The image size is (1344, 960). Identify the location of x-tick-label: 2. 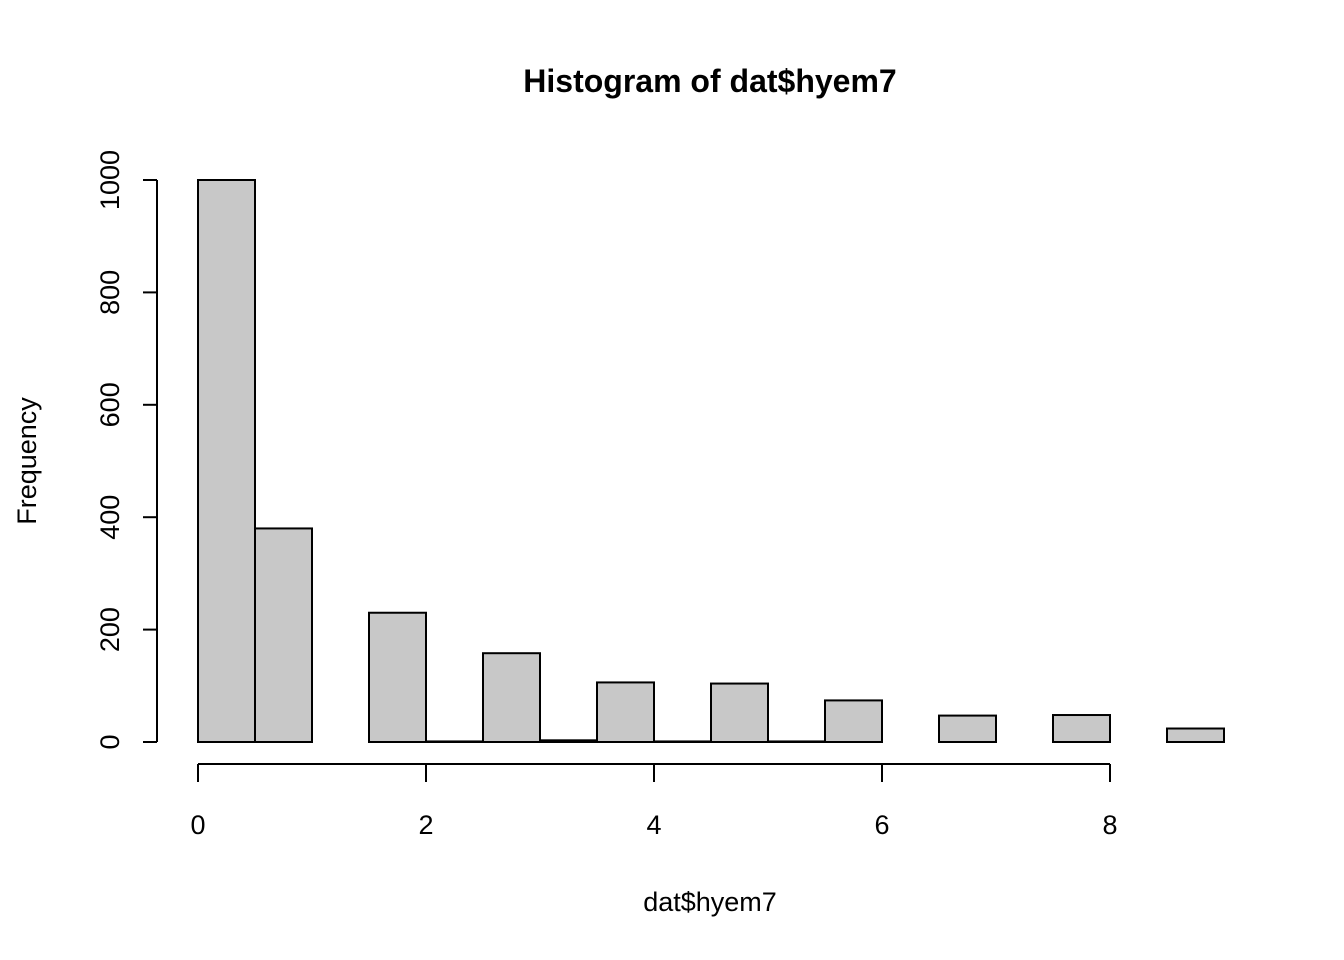
(425, 825).